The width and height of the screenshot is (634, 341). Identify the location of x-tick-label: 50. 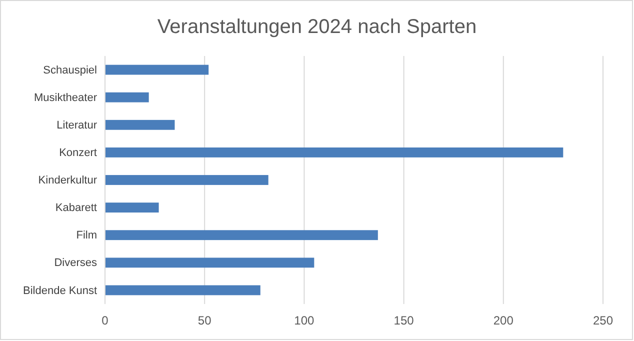
(205, 321).